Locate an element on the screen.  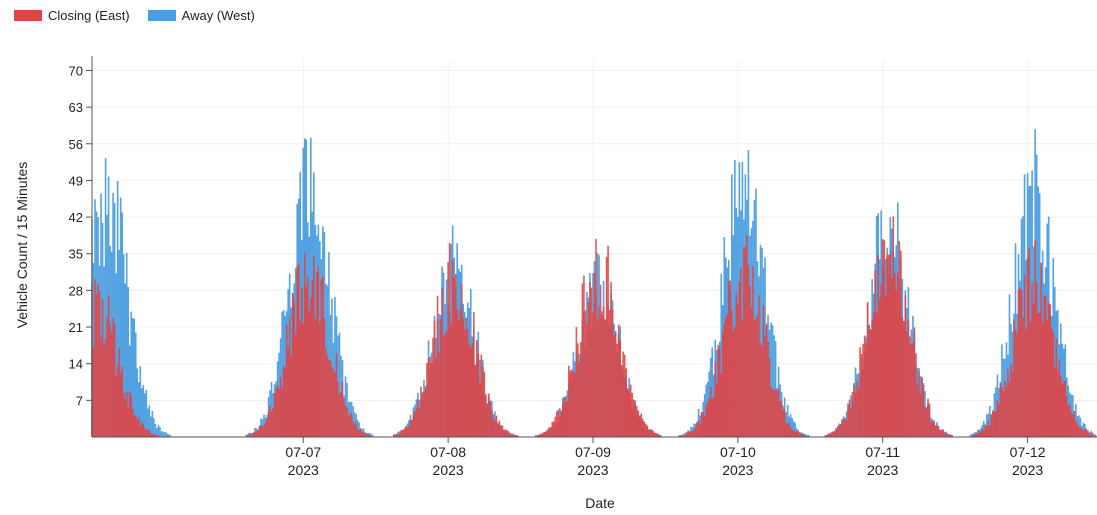
y-tick-label: 49 is located at coordinates (76, 180).